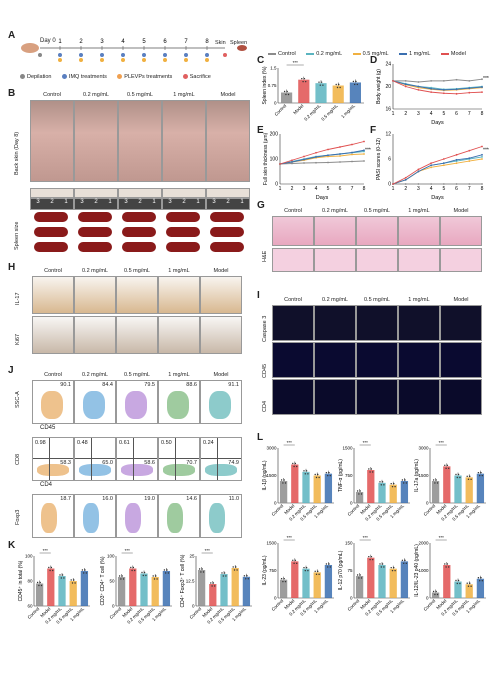 This screenshot has height=700, width=495. Describe the element at coordinates (437, 122) in the screenshot. I see `x-axis-label: Days` at that location.